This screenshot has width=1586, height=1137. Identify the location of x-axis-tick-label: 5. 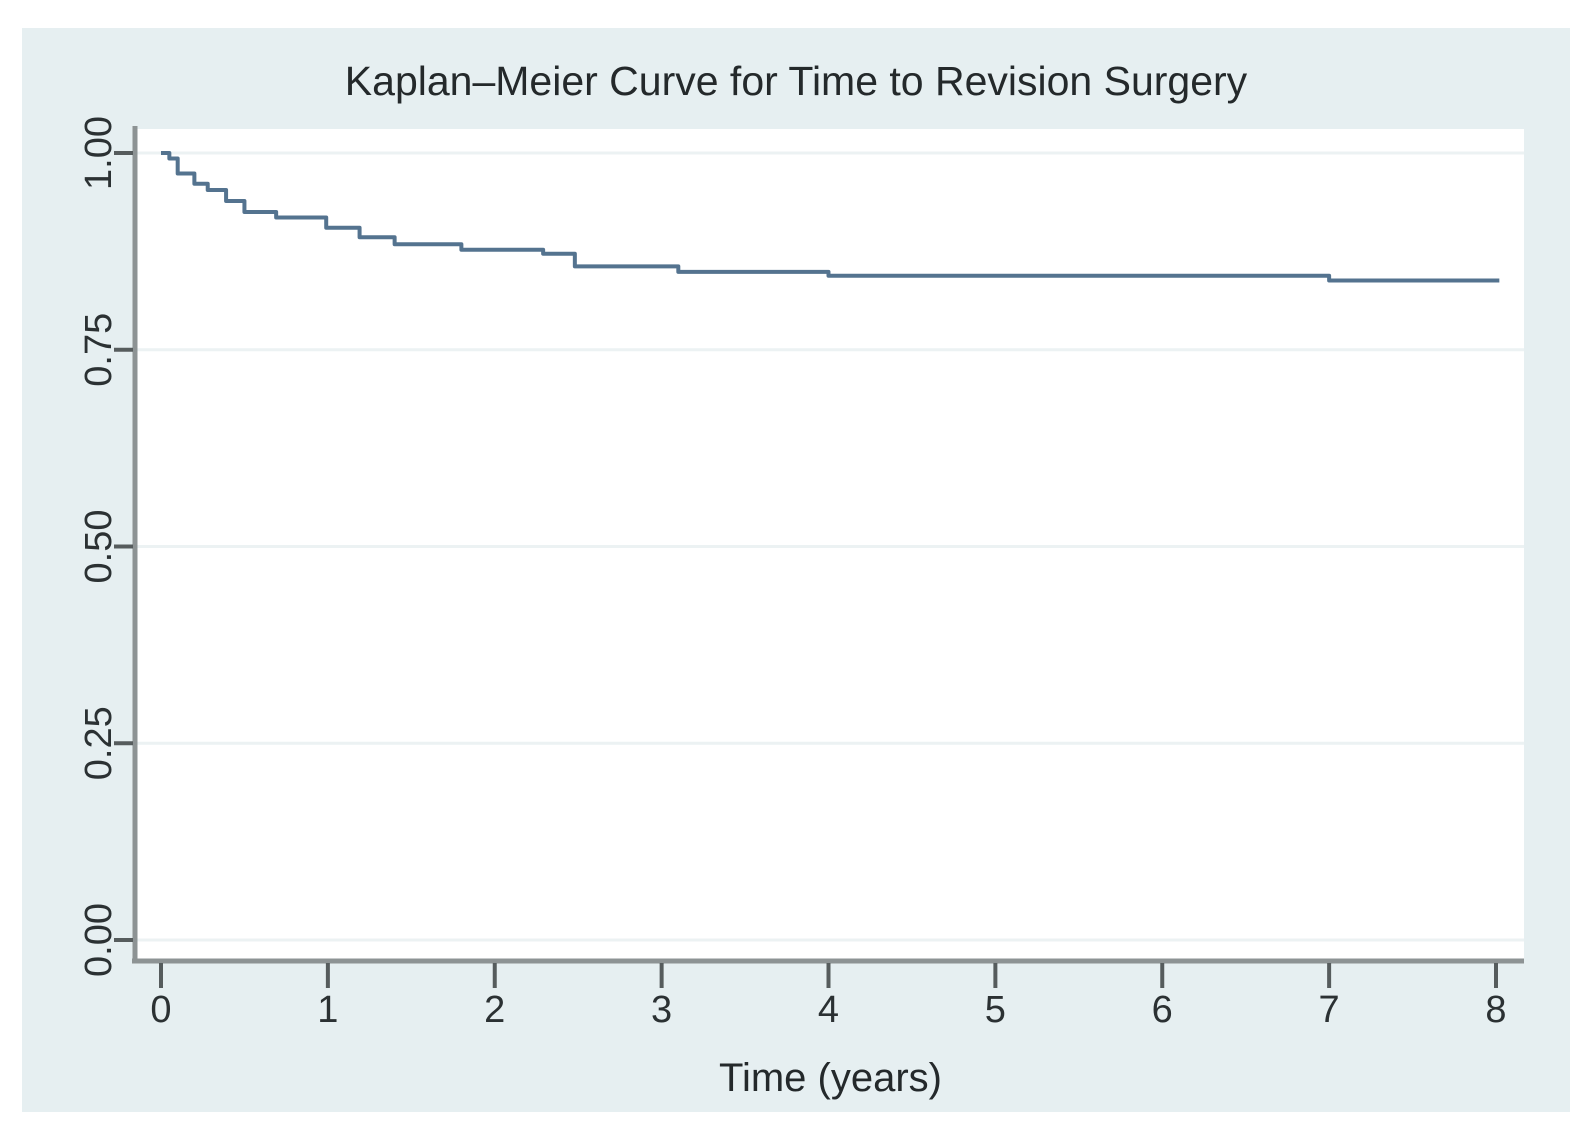
(995, 1010).